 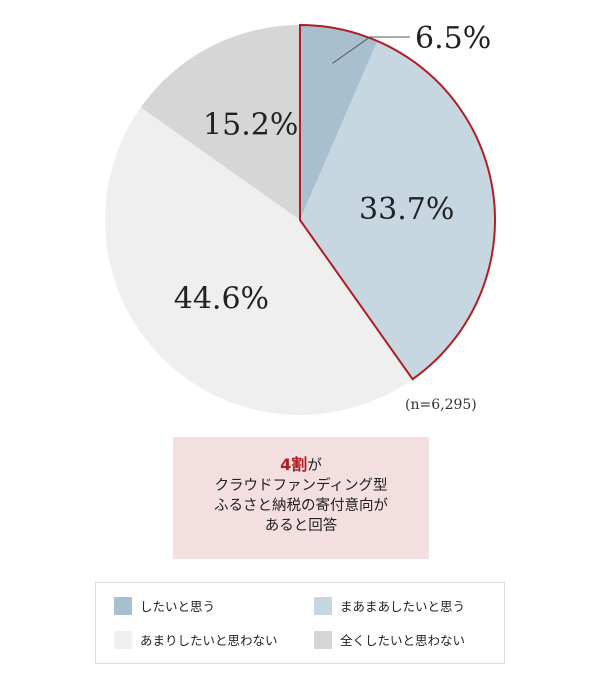 I want to click on legend-item-4: 全くしたいと思わない, so click(x=389, y=639).